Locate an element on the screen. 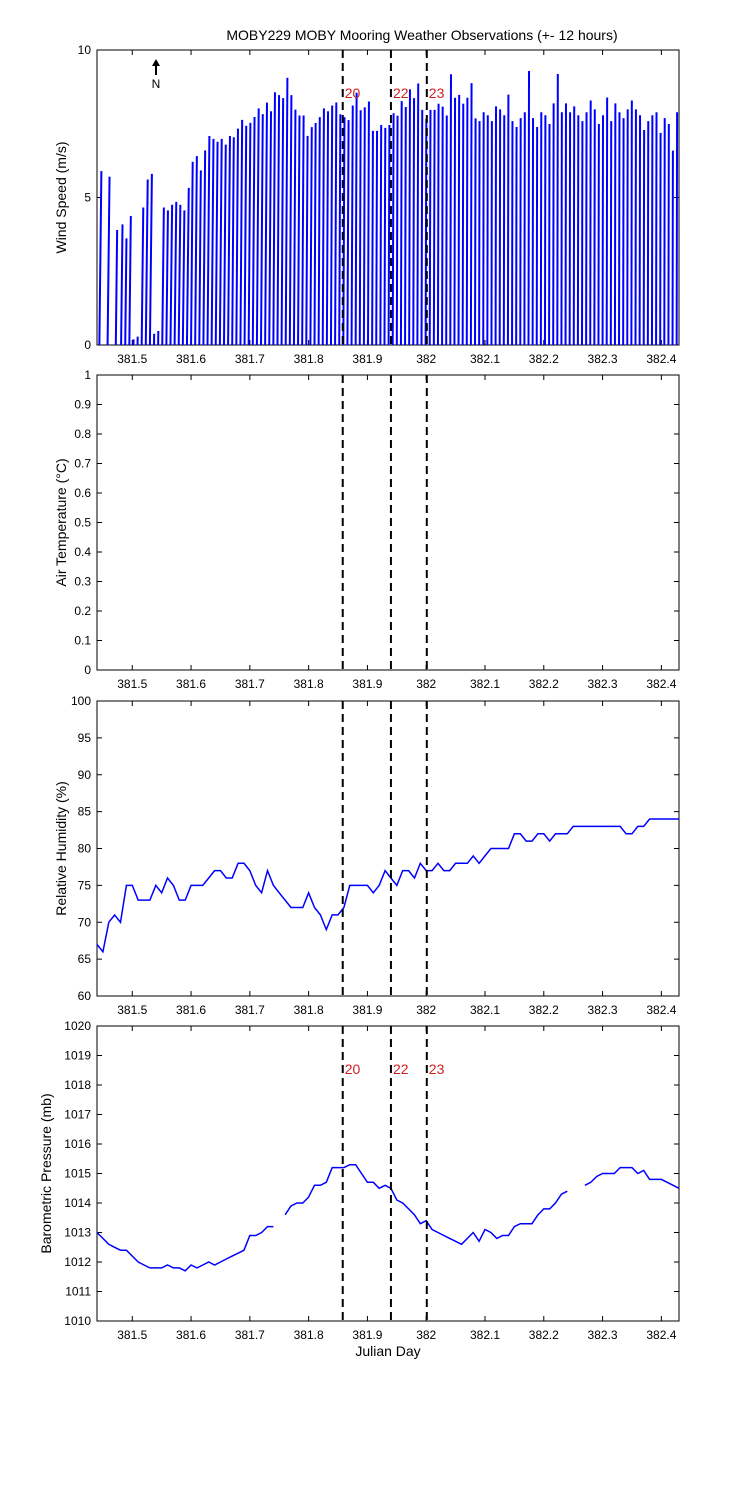  y-tick-label: 0.2 is located at coordinates (82, 611).